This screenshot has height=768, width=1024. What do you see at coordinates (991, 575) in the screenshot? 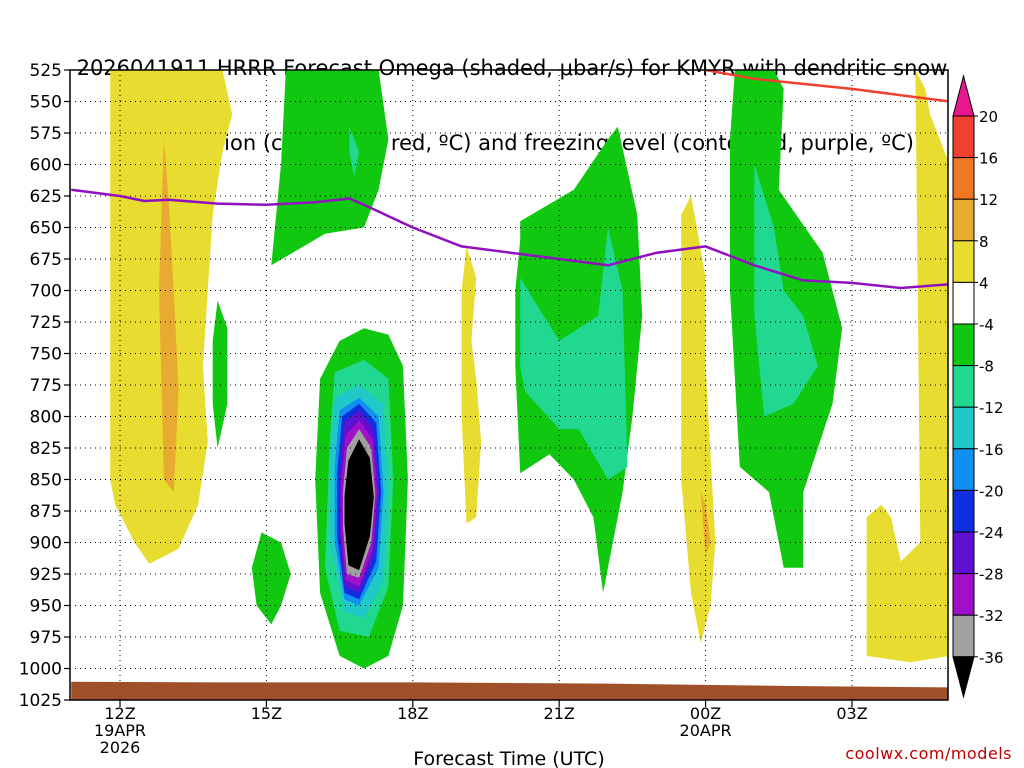
I see `colorbar-label: -28` at bounding box center [991, 575].